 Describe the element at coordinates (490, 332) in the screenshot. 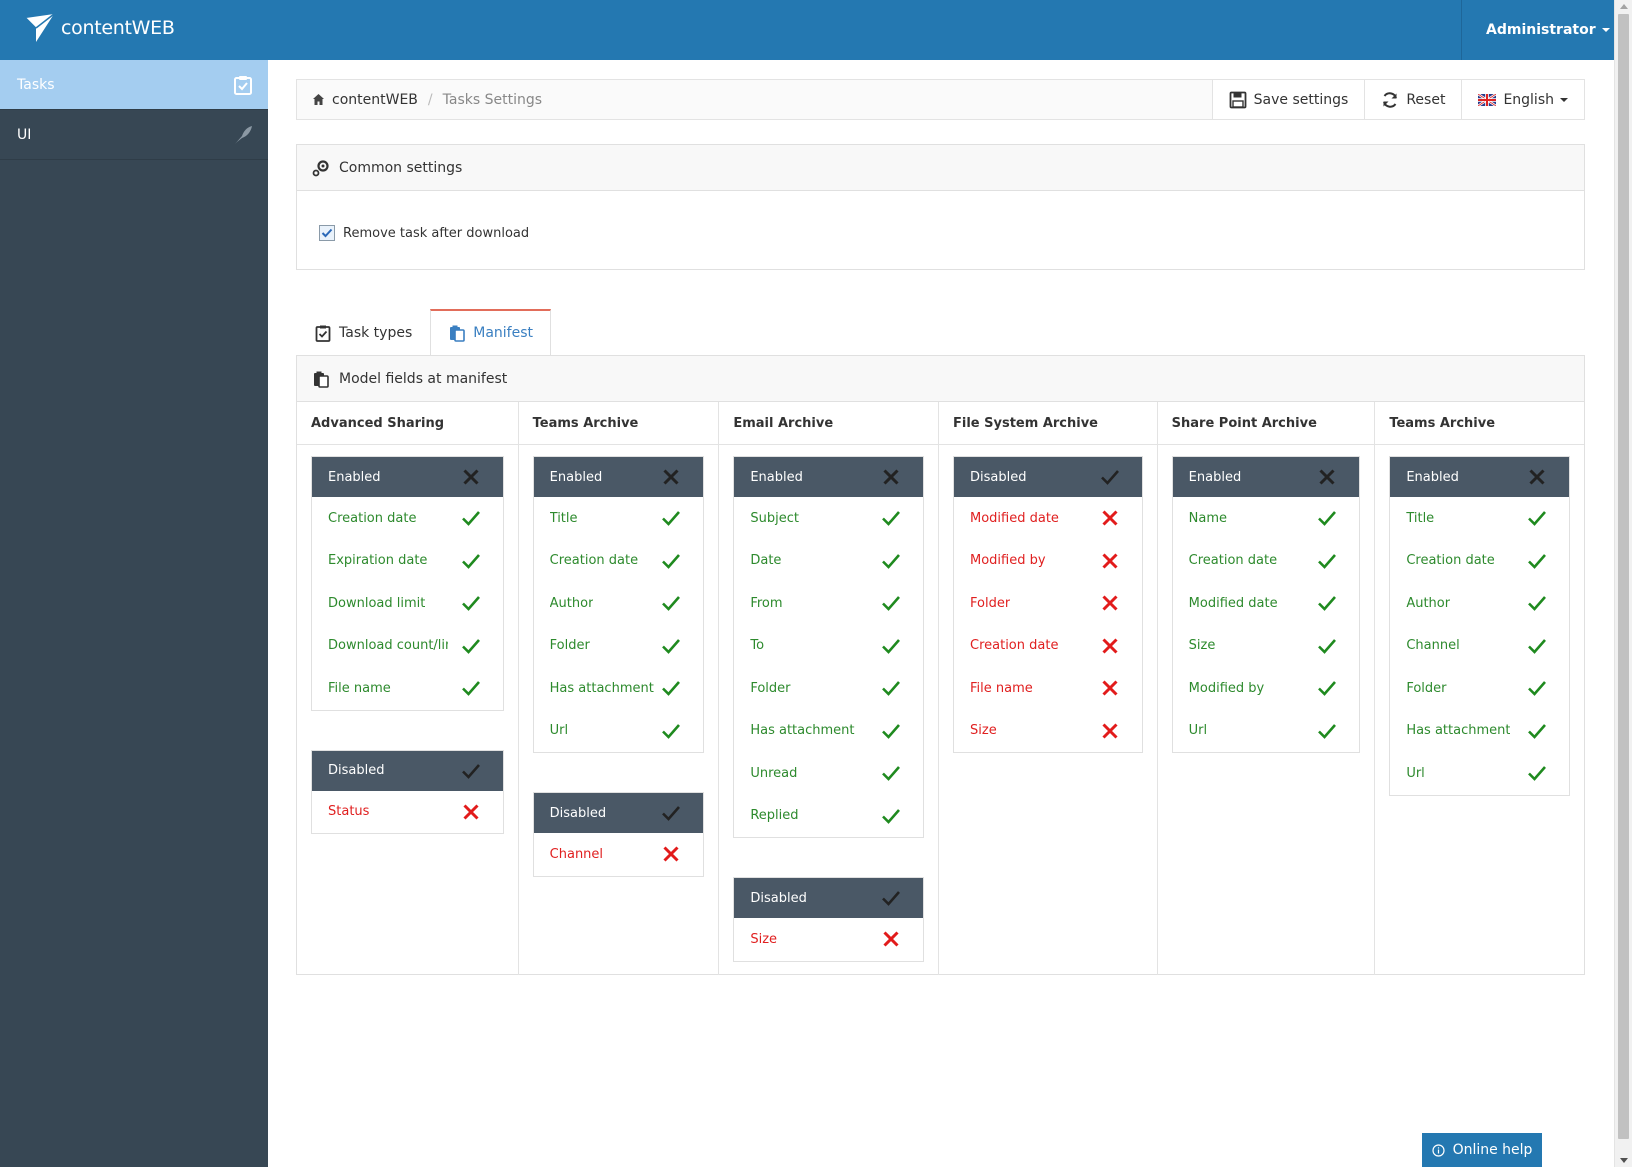

I see `tab-manifest: Manifest` at that location.